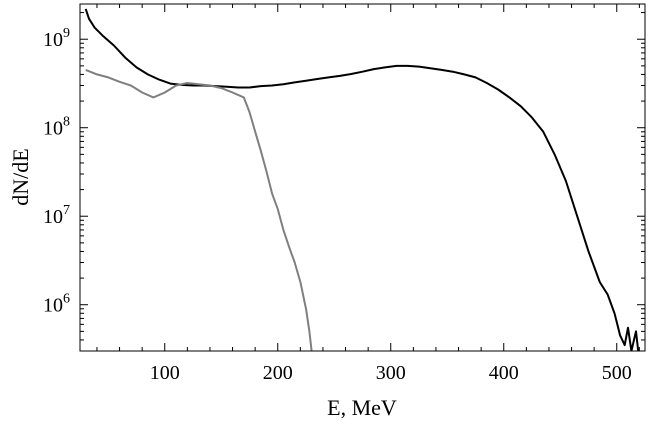  Describe the element at coordinates (20, 176) in the screenshot. I see `y-axis-title: dN/dE` at that location.